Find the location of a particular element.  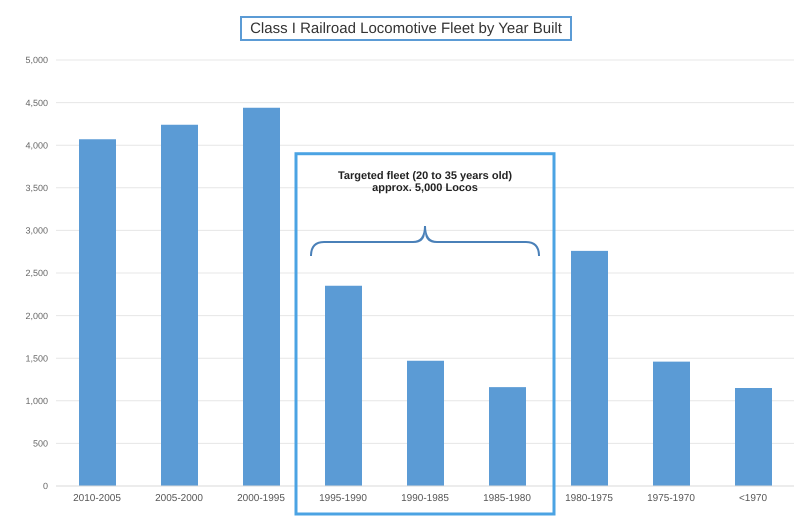

y-tick-label: 5,000 is located at coordinates (36, 60).